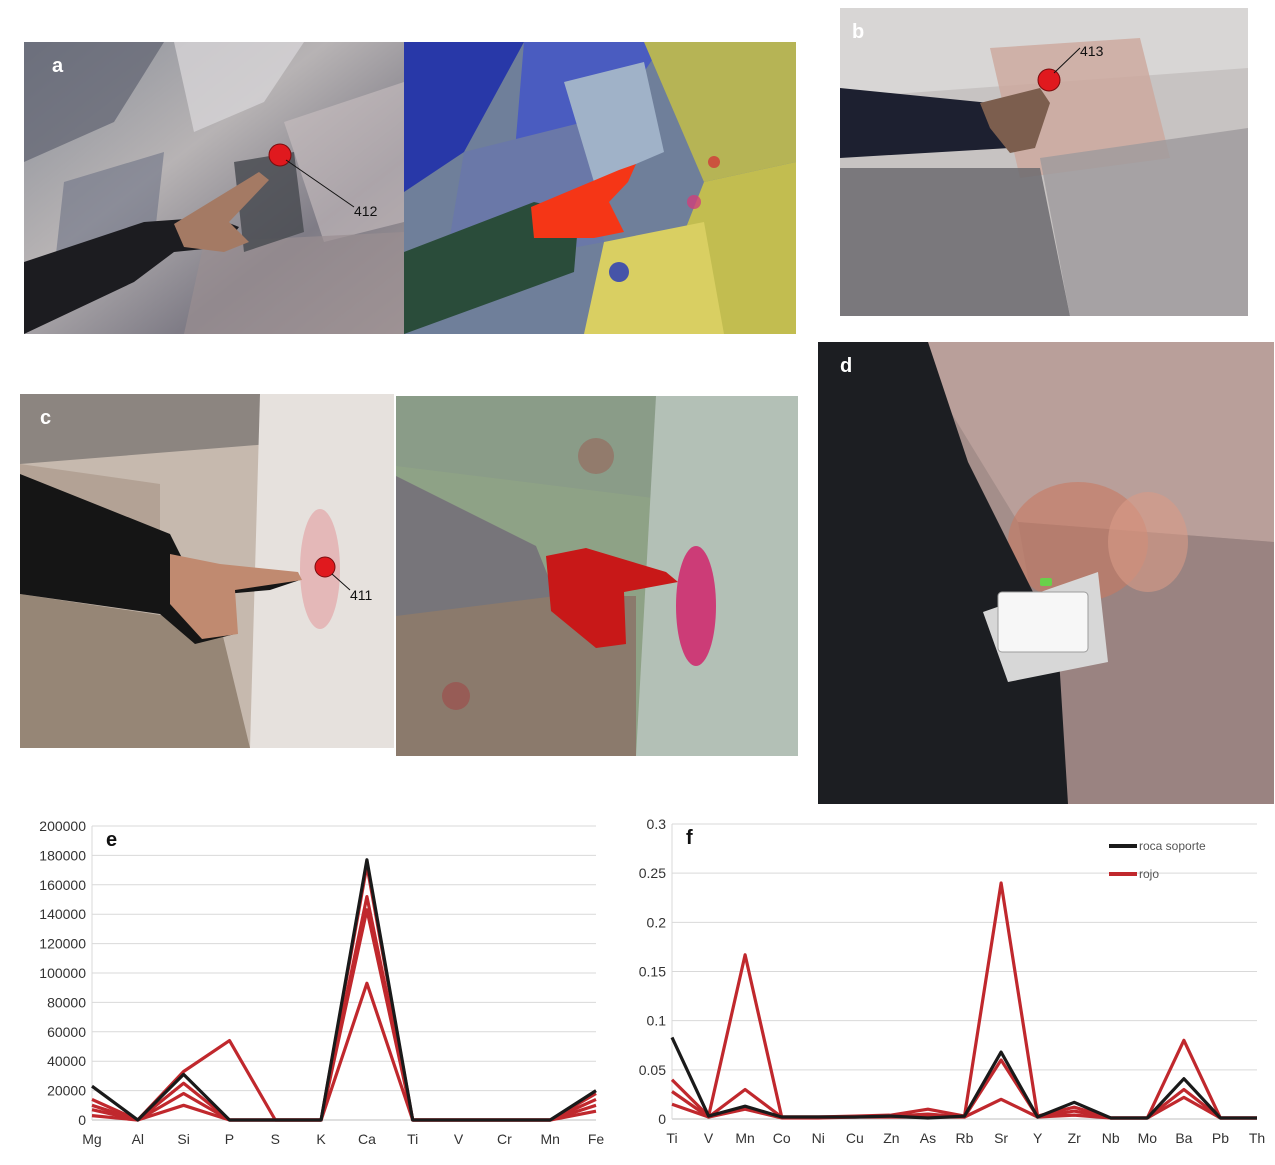 The width and height of the screenshot is (1275, 1165). What do you see at coordinates (325, 567) in the screenshot?
I see `sample-point-411-marker` at bounding box center [325, 567].